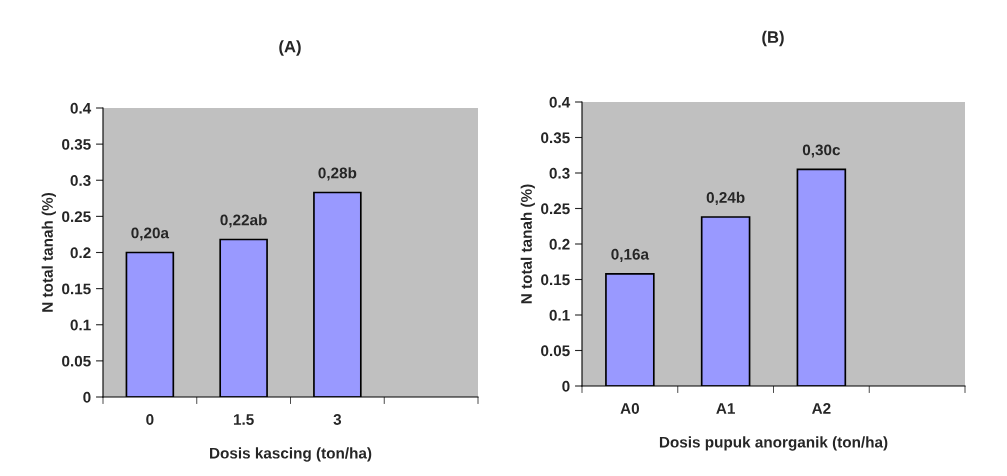 This screenshot has height=476, width=1007. I want to click on x-tick-label: A2, so click(821, 408).